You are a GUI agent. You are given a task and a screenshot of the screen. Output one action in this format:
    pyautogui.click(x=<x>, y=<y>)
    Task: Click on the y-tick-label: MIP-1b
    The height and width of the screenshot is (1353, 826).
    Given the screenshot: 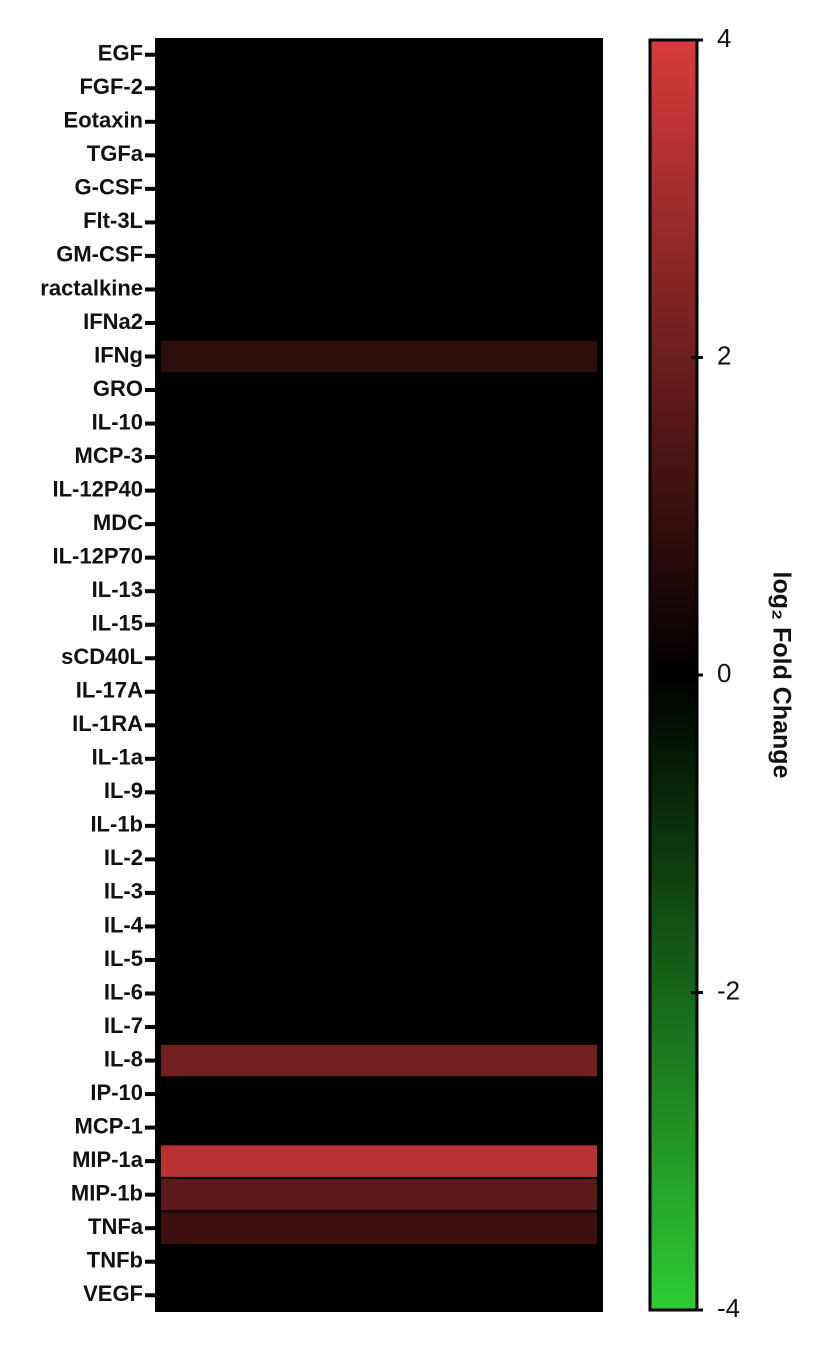 What is the action you would take?
    pyautogui.click(x=107, y=1192)
    